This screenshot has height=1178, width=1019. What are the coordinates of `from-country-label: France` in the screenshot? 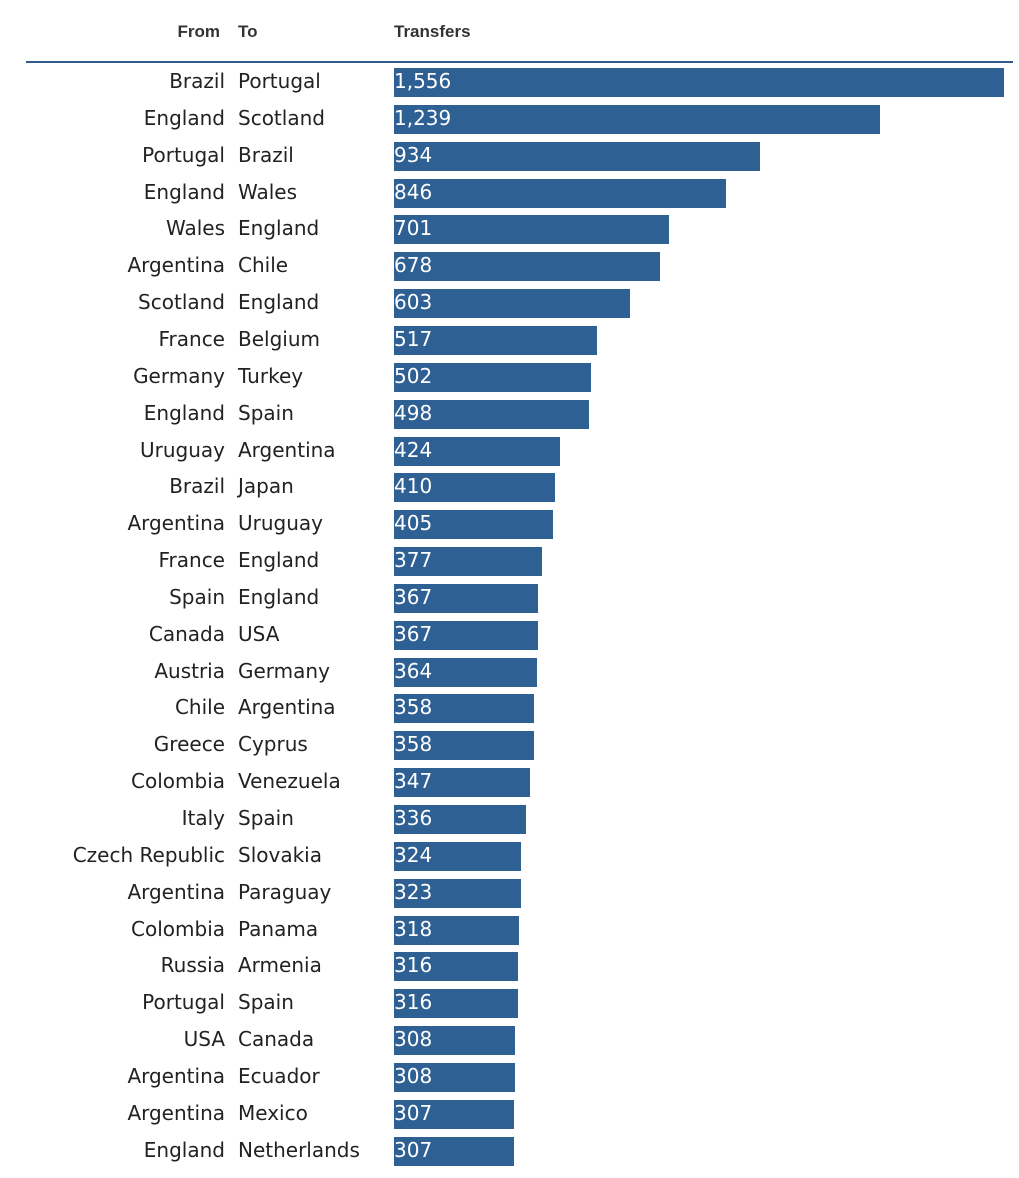 It's located at (191, 338).